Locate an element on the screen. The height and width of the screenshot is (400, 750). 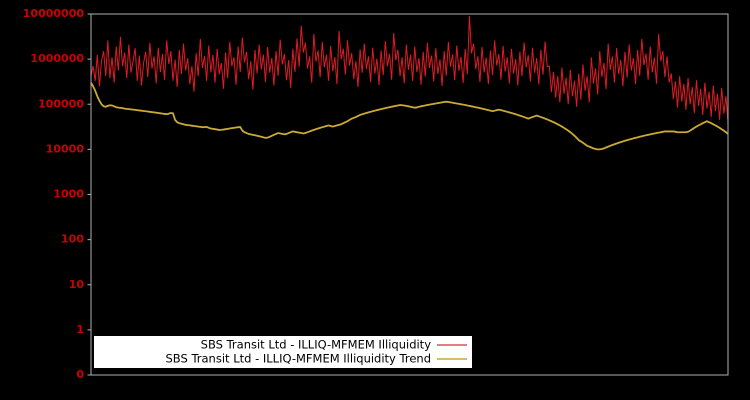
y-tick-label: 1000 is located at coordinates (68, 194).